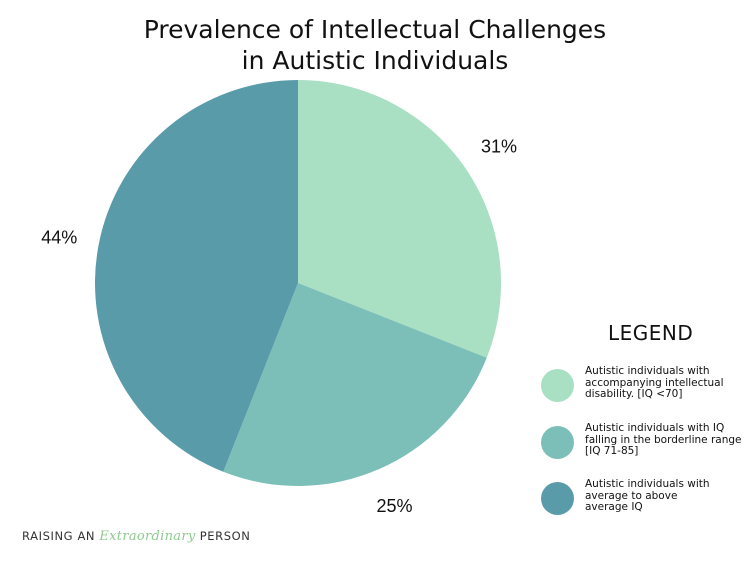 This screenshot has height=563, width=750. I want to click on chart-title-line-1: Prevalence of Intellectual Challenges, so click(375, 29).